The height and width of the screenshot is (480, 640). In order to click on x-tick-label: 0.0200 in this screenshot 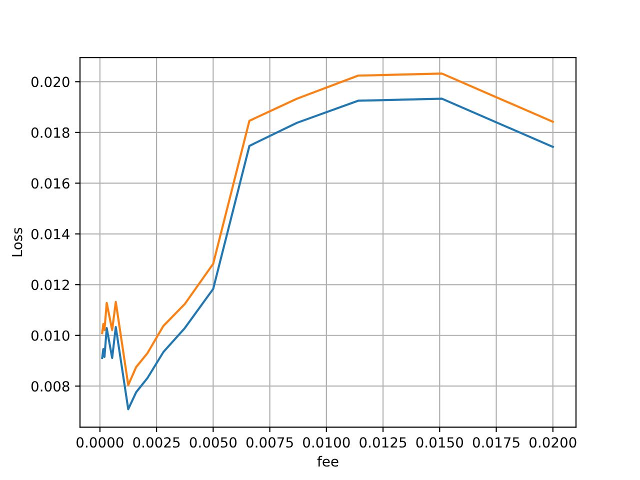, I will do `click(553, 442)`.